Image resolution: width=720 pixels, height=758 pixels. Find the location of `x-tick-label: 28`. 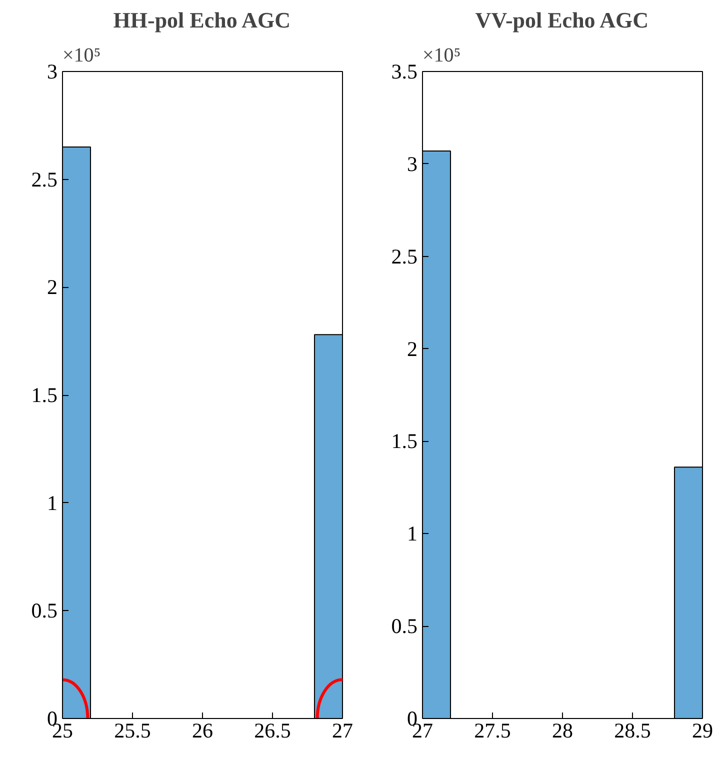

x-tick-label: 28 is located at coordinates (562, 730).